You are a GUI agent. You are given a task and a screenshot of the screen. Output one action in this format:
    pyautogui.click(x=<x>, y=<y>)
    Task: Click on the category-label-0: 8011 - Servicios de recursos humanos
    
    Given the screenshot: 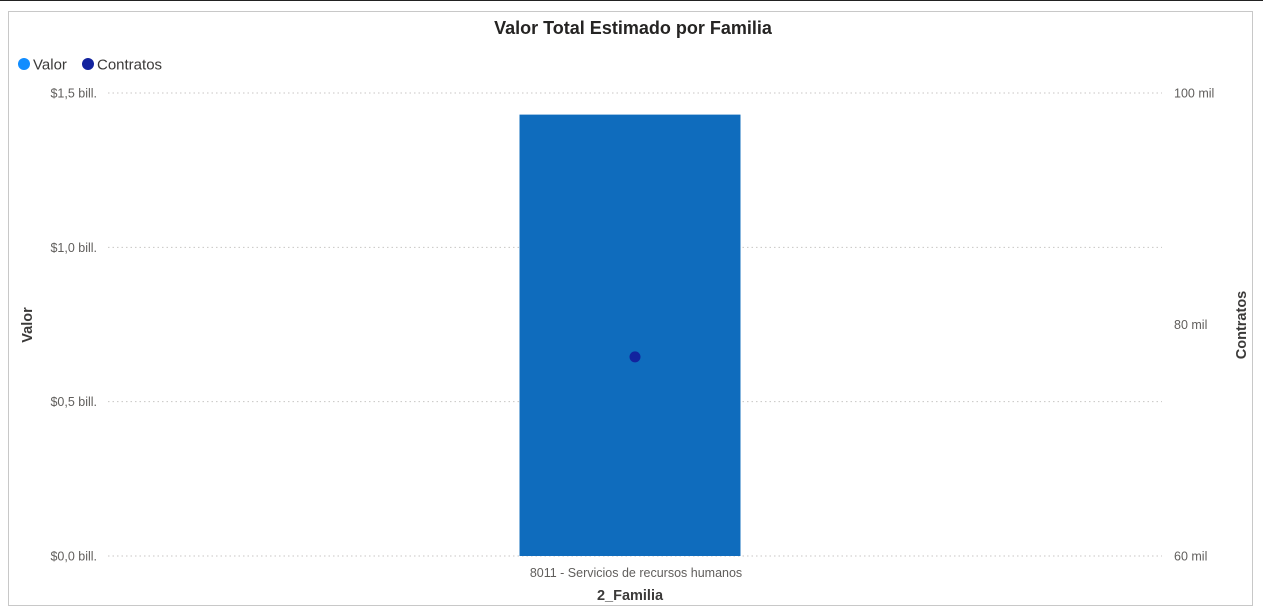 What is the action you would take?
    pyautogui.click(x=636, y=573)
    